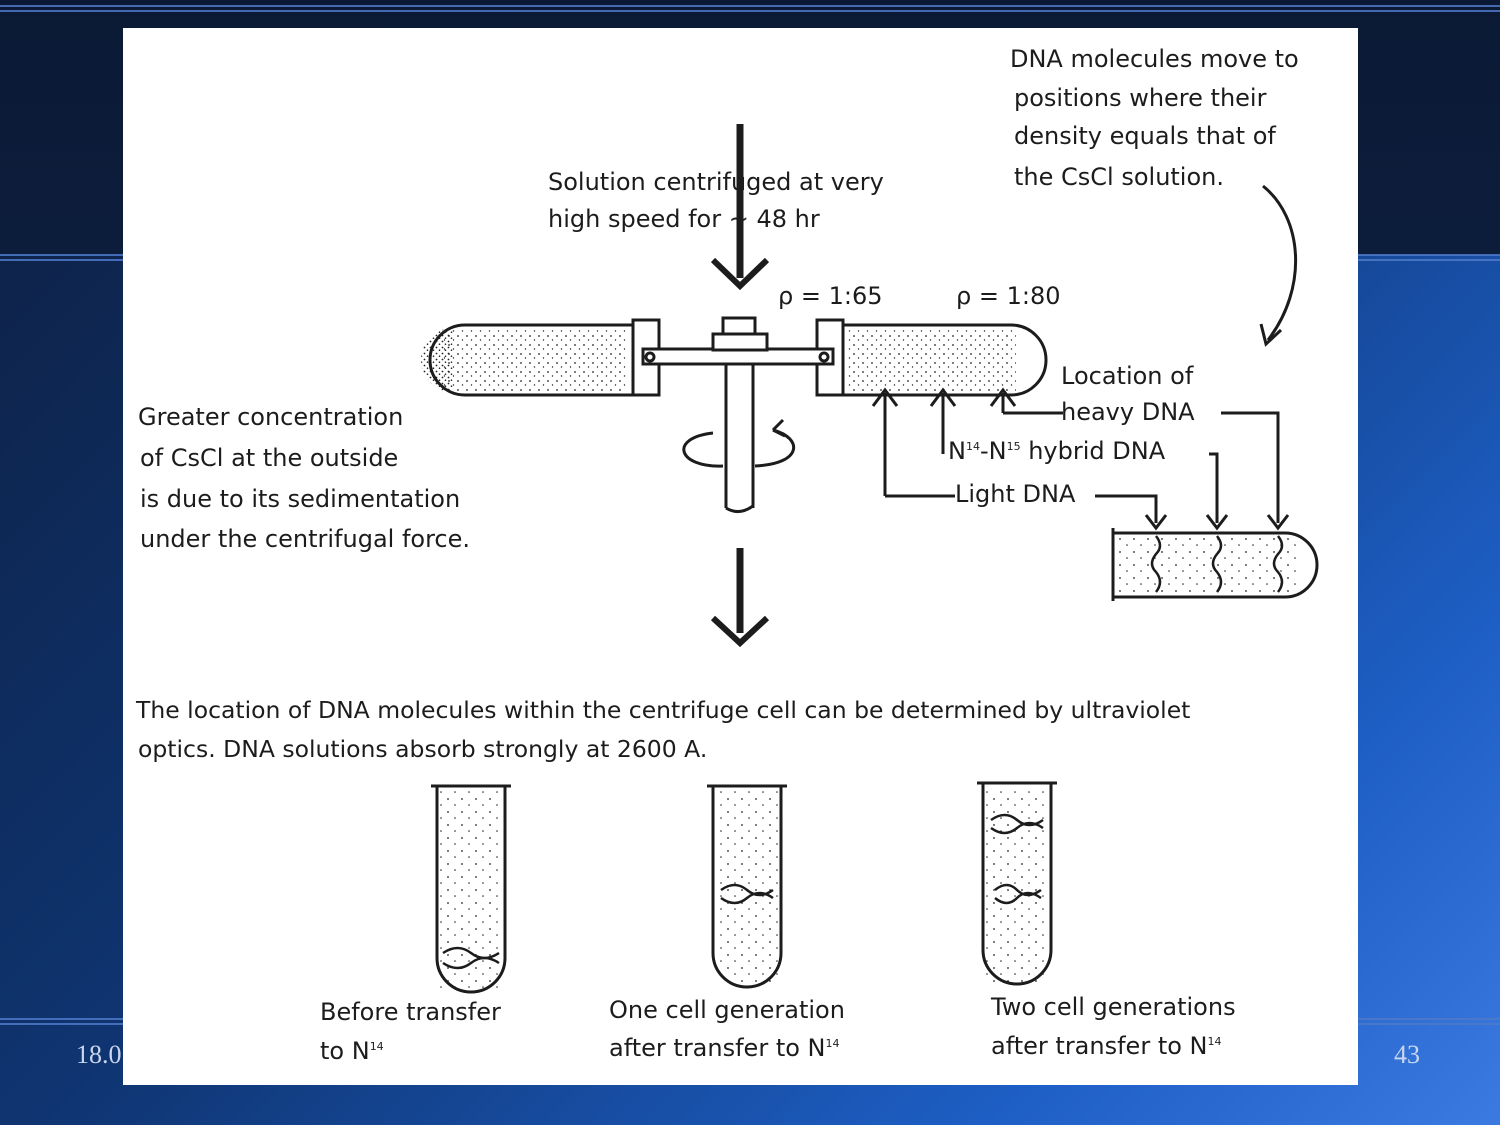  I want to click on tube3-caption-line2: after transfer to N14, so click(1106, 1046).